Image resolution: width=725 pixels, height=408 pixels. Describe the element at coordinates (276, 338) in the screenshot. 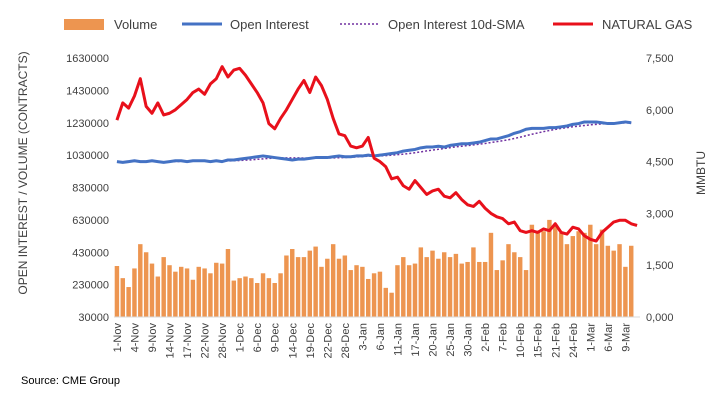

I see `x-tick-label: 9-Dec` at that location.